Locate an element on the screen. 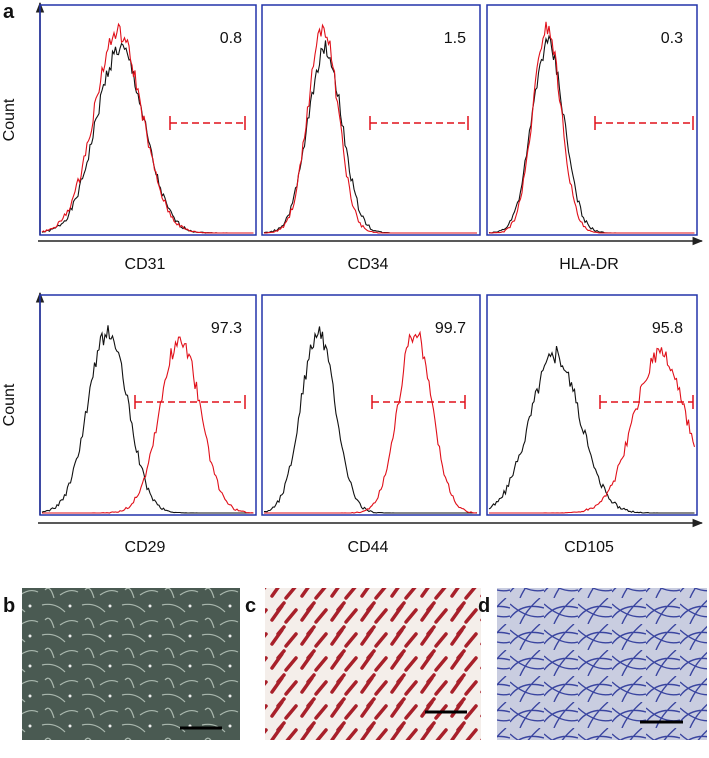  percentage: 97.3 is located at coordinates (226, 328).